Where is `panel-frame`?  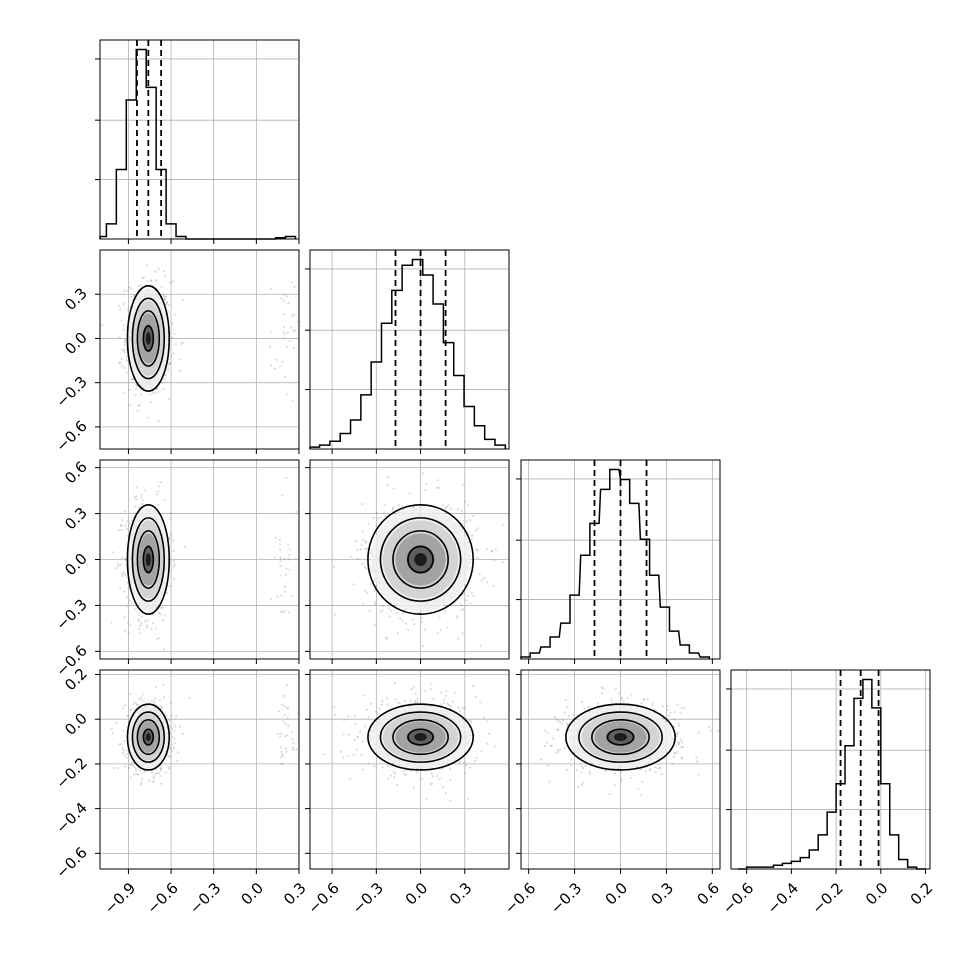 panel-frame is located at coordinates (409, 559).